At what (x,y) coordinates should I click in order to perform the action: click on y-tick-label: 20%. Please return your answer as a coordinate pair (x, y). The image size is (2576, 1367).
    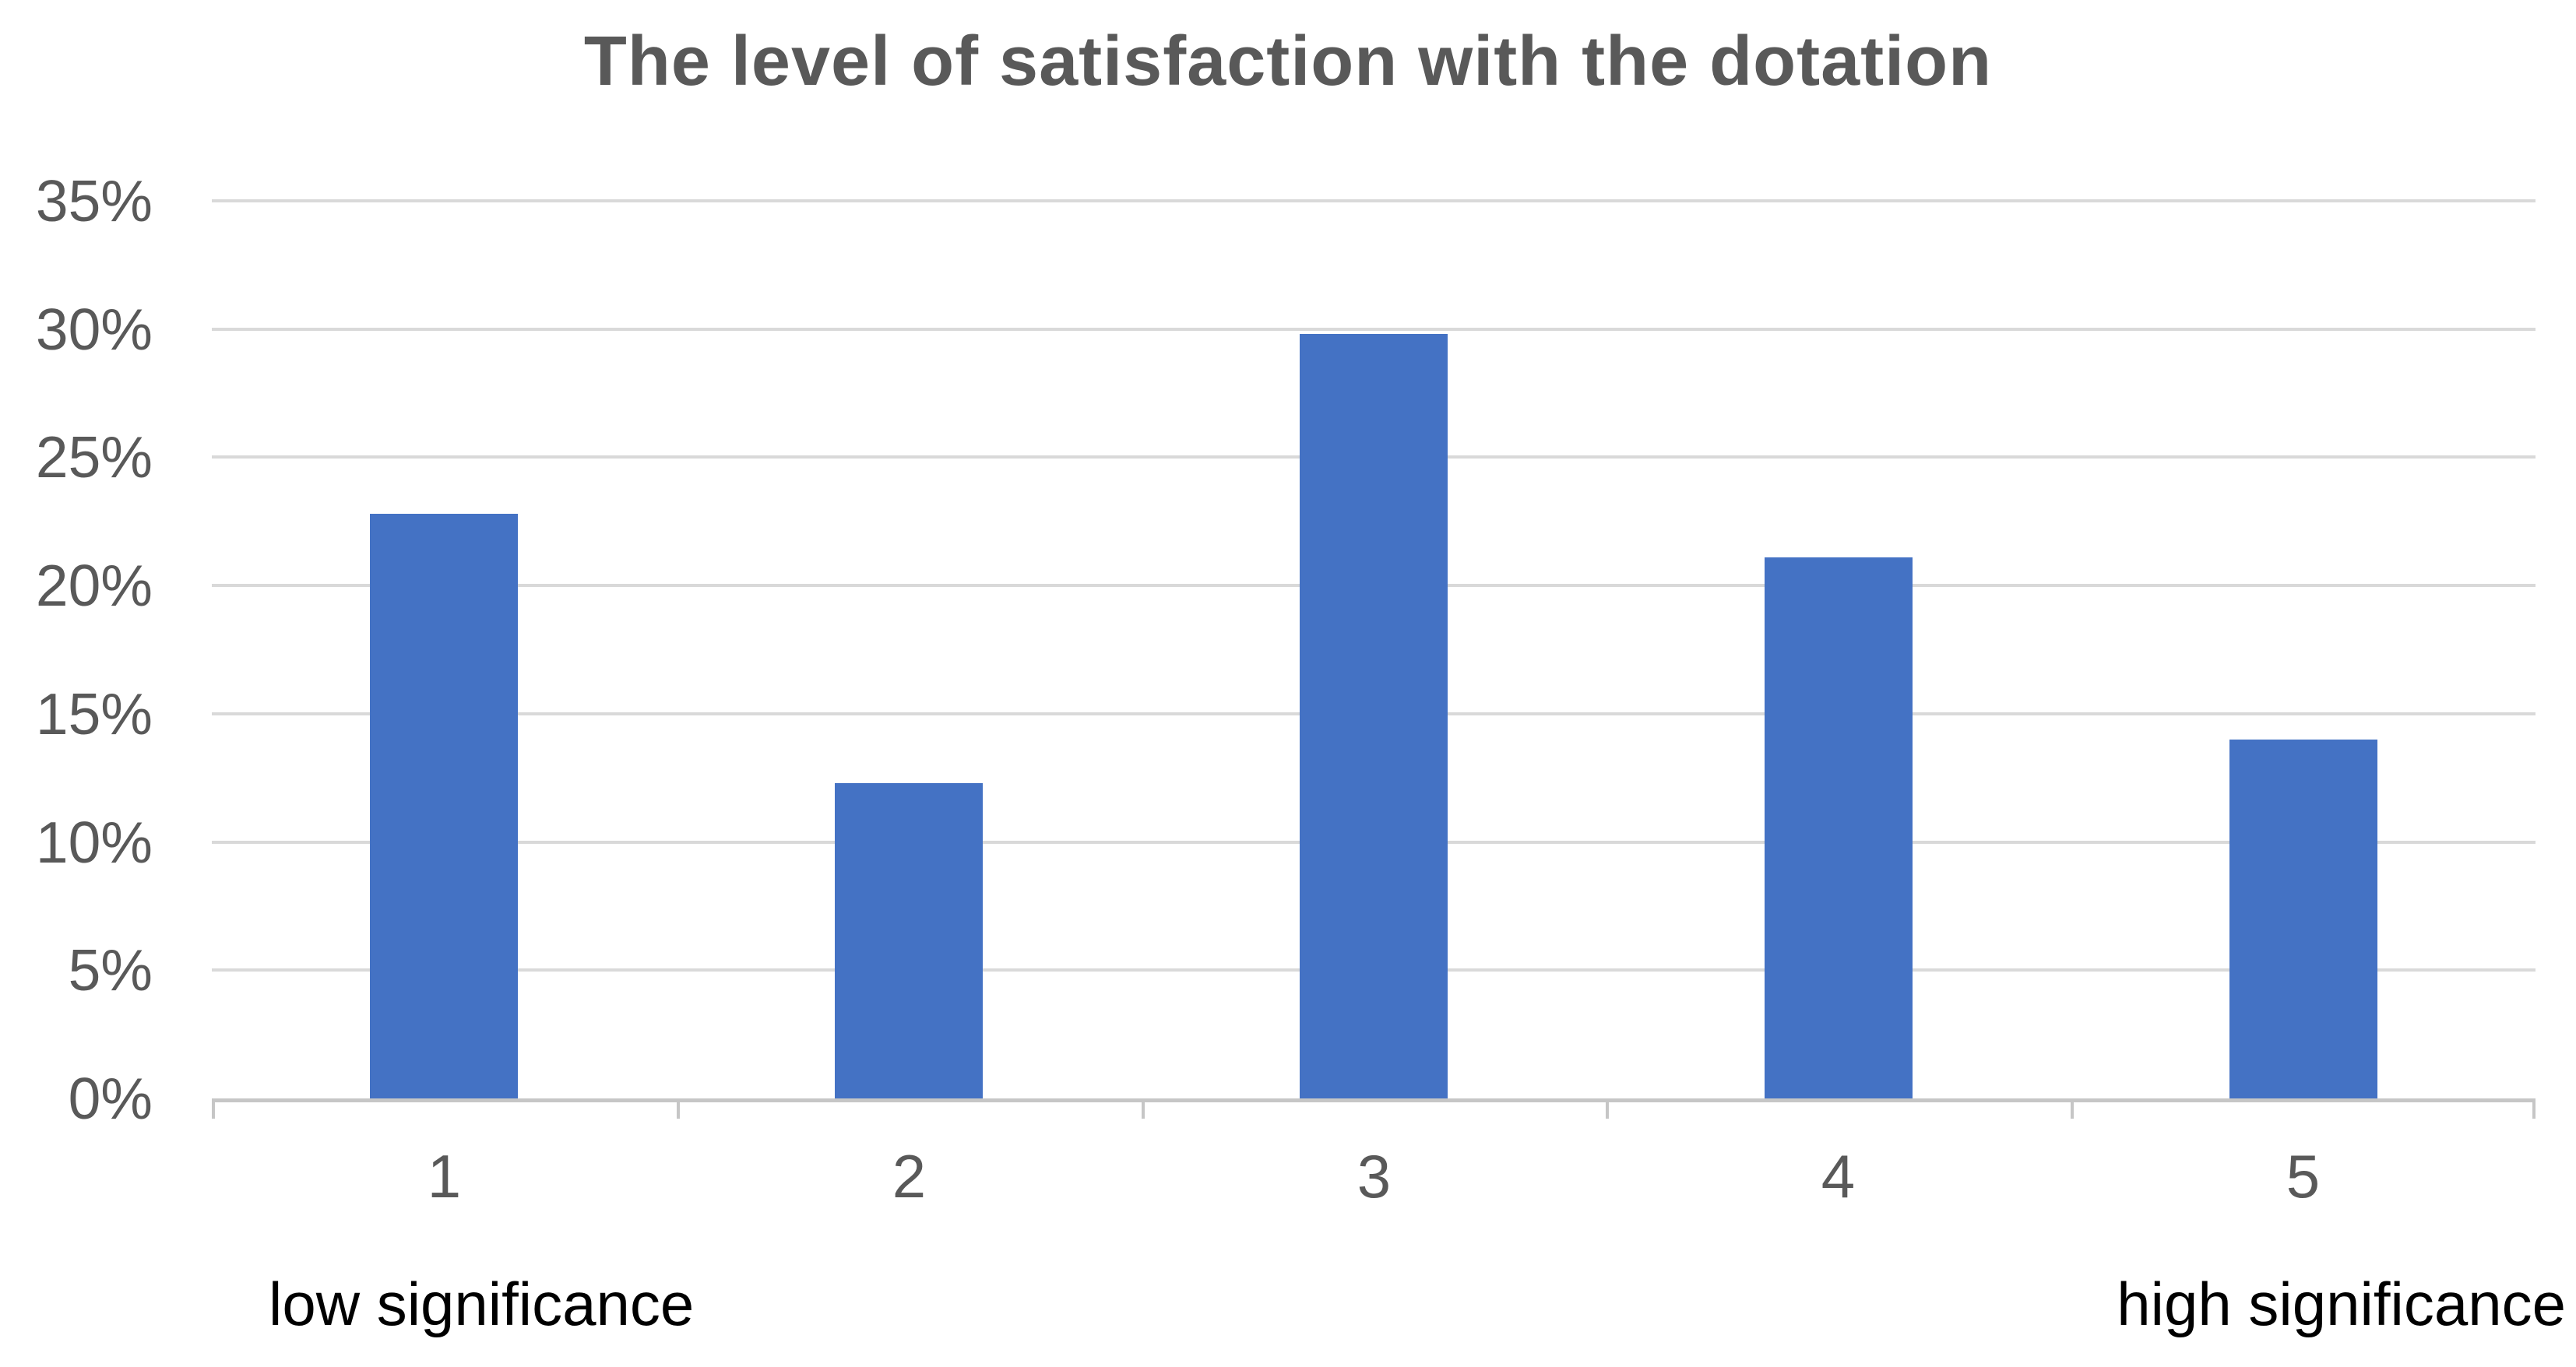
    Looking at the image, I should click on (94, 586).